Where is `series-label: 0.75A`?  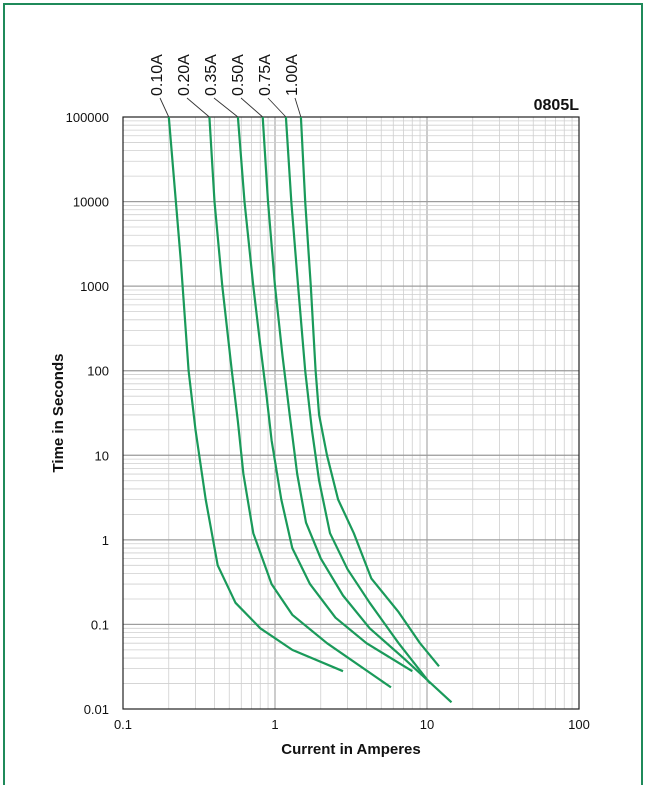
series-label: 0.75A is located at coordinates (265, 75).